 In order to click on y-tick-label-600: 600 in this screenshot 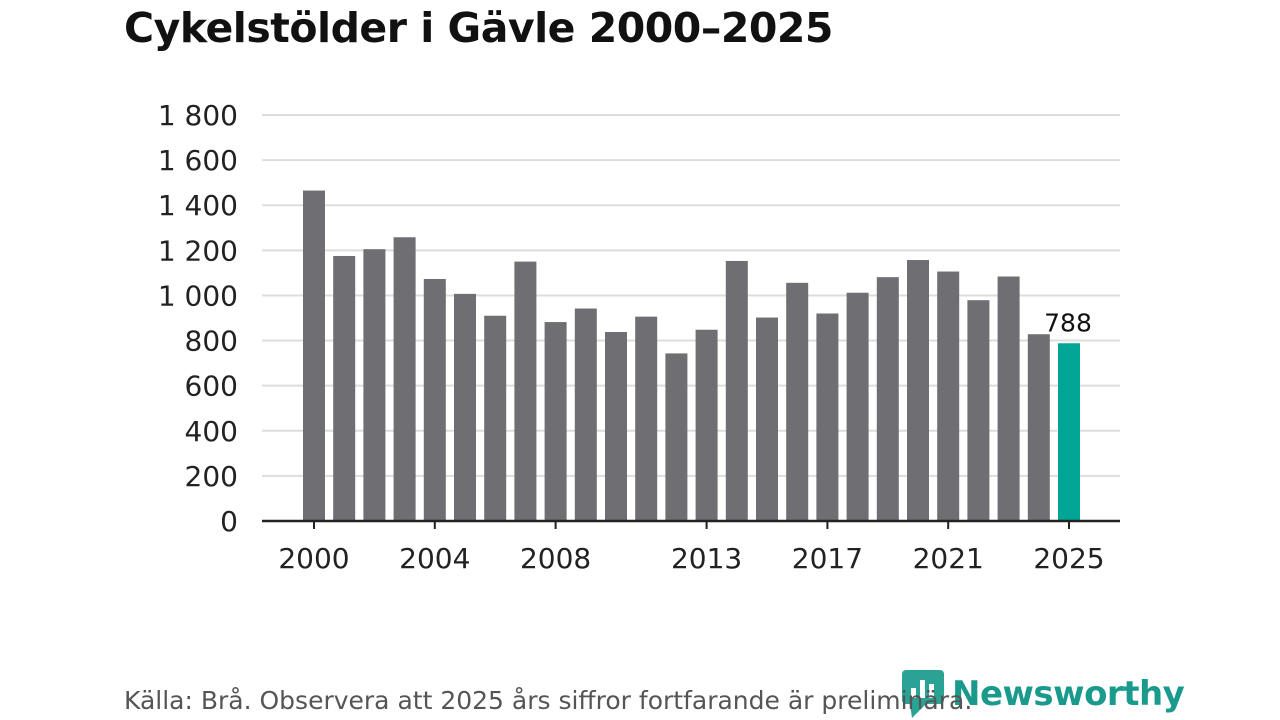, I will do `click(211, 386)`.